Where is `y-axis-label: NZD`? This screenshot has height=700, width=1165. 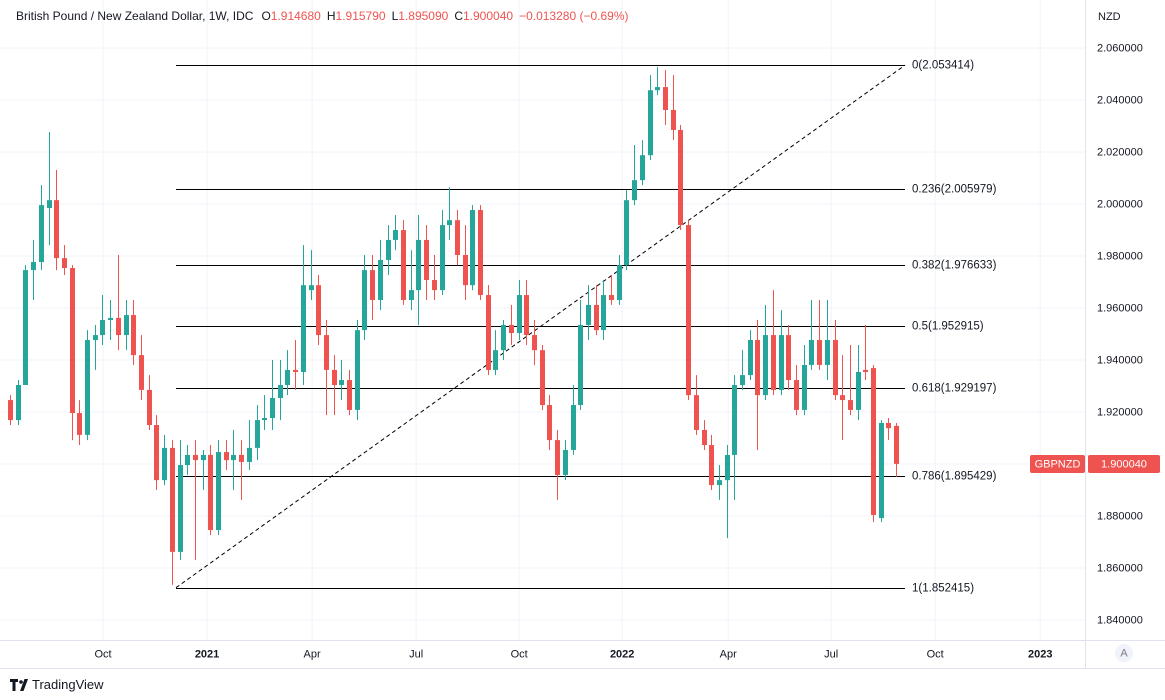 y-axis-label: NZD is located at coordinates (1109, 17).